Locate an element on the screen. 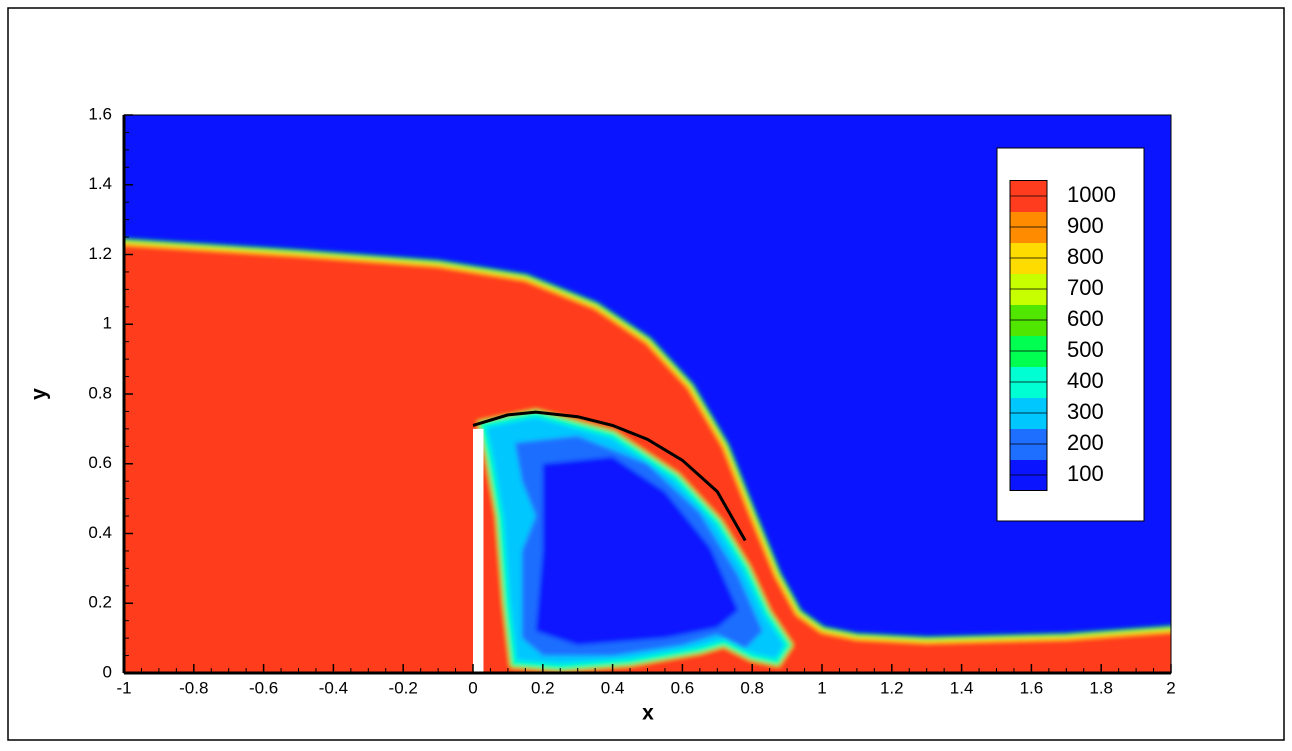  y-tick-label: 0 is located at coordinates (107, 671).